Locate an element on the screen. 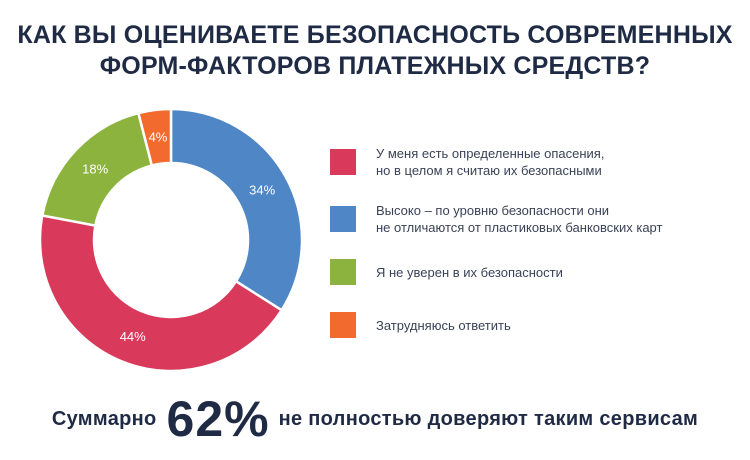 The width and height of the screenshot is (750, 460). legend-swatch-not-sure is located at coordinates (343, 272).